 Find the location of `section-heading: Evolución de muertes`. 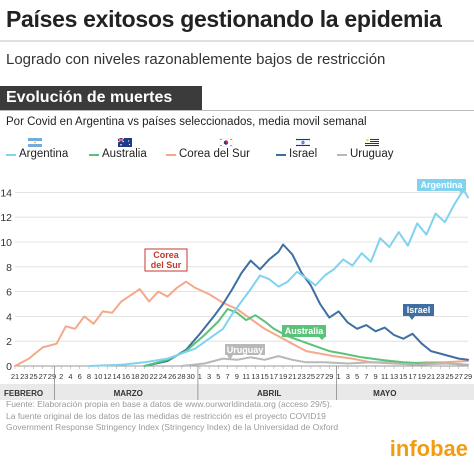

section-heading: Evolución de muertes is located at coordinates (101, 98).